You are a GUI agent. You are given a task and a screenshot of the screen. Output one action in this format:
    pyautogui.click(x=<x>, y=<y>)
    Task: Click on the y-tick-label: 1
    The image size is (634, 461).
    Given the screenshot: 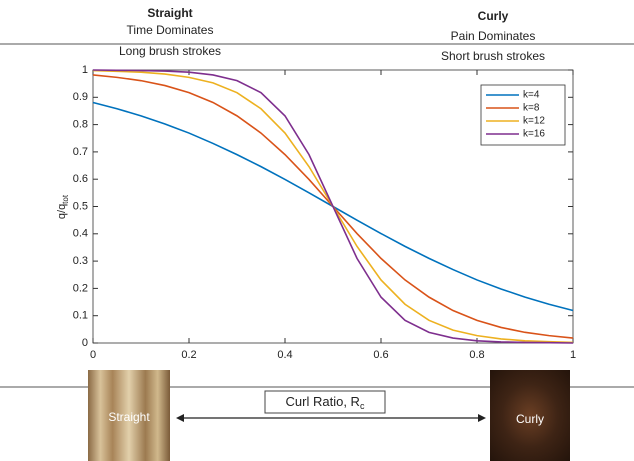 What is the action you would take?
    pyautogui.click(x=85, y=70)
    